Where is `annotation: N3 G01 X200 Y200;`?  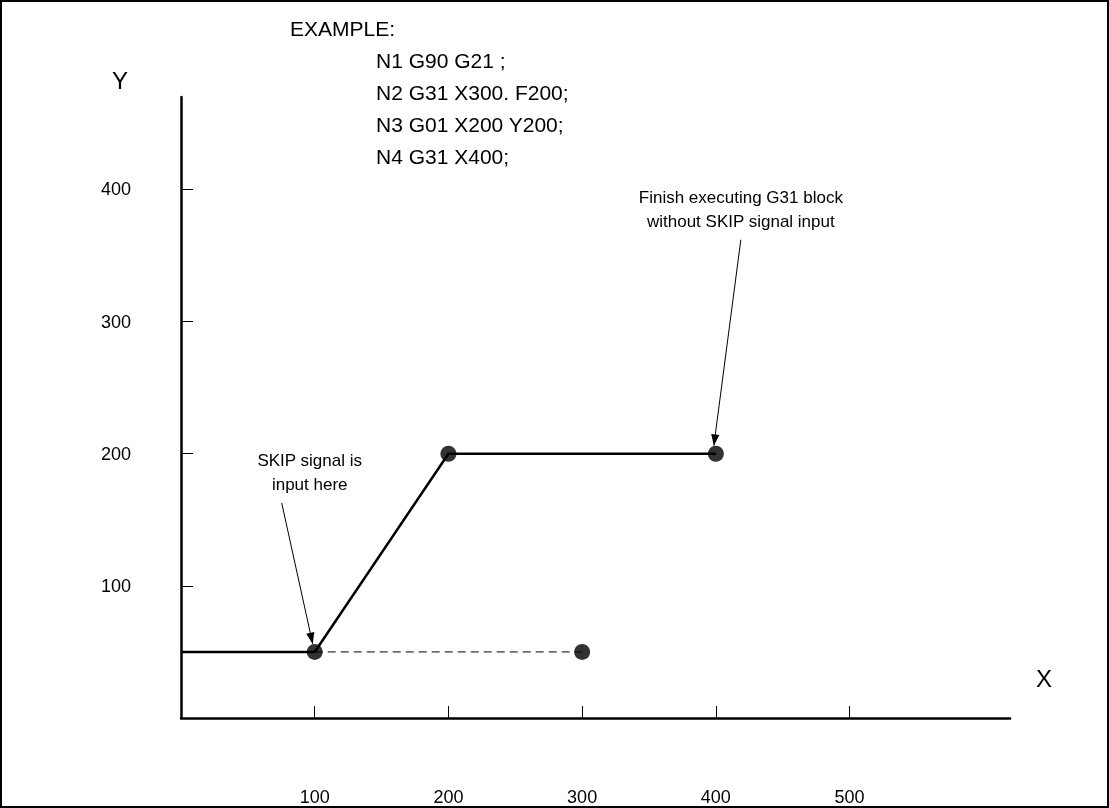 annotation: N3 G01 X200 Y200; is located at coordinates (470, 124).